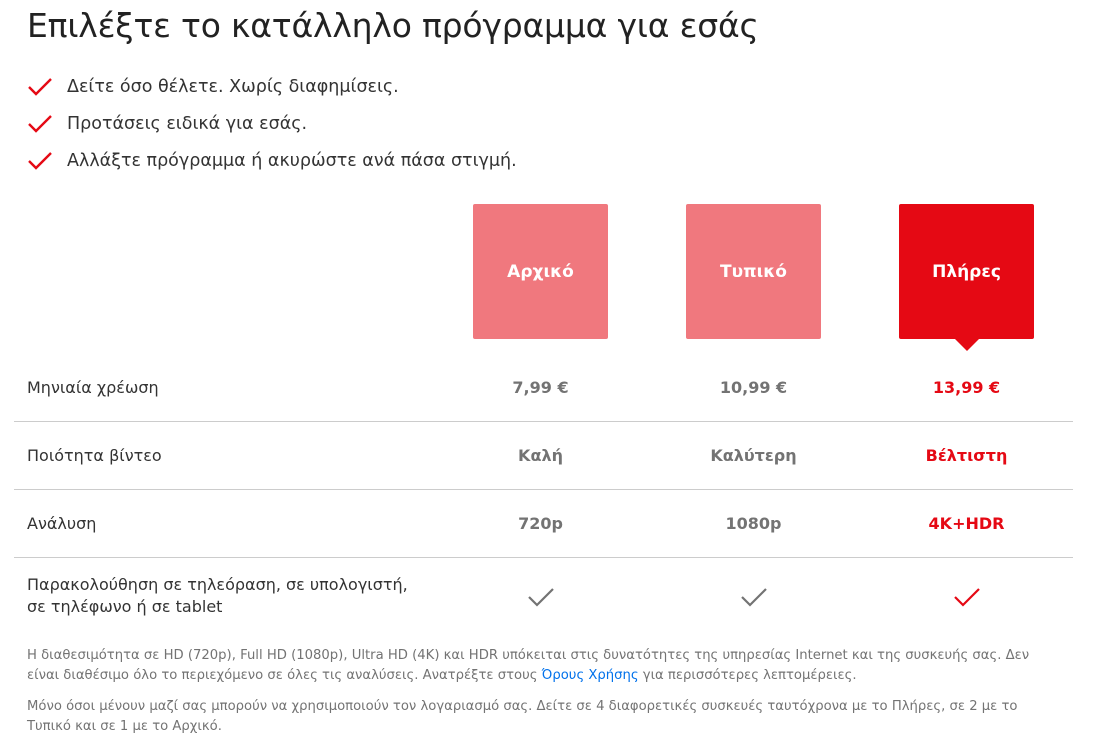  I want to click on quality-basic: Καλή, so click(540, 455).